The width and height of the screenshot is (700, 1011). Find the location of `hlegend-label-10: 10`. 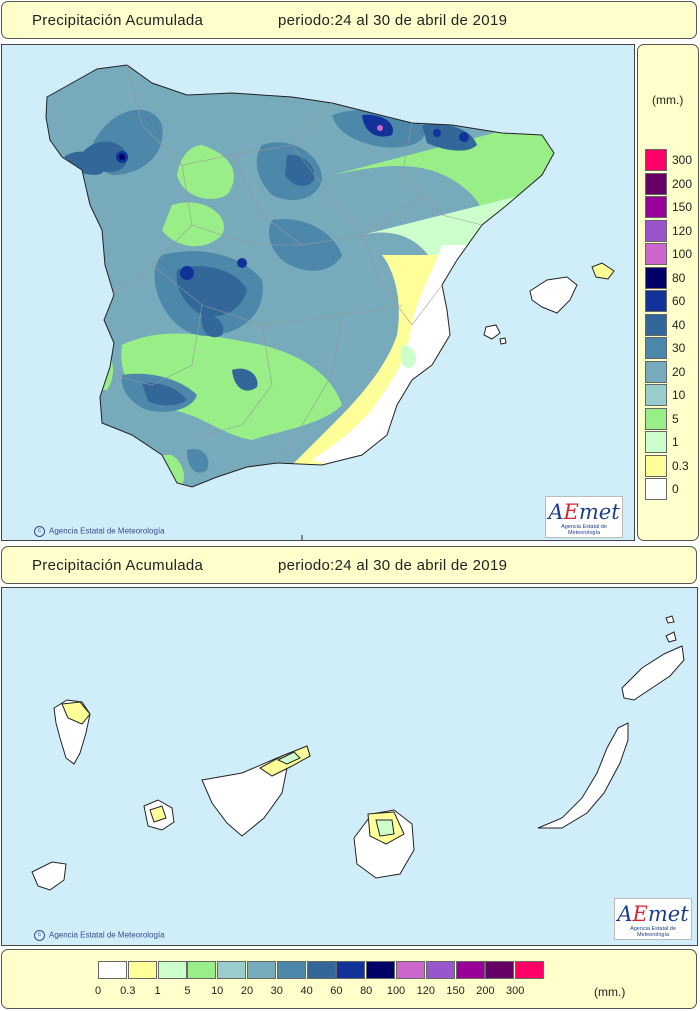

hlegend-label-10: 10 is located at coordinates (217, 991).